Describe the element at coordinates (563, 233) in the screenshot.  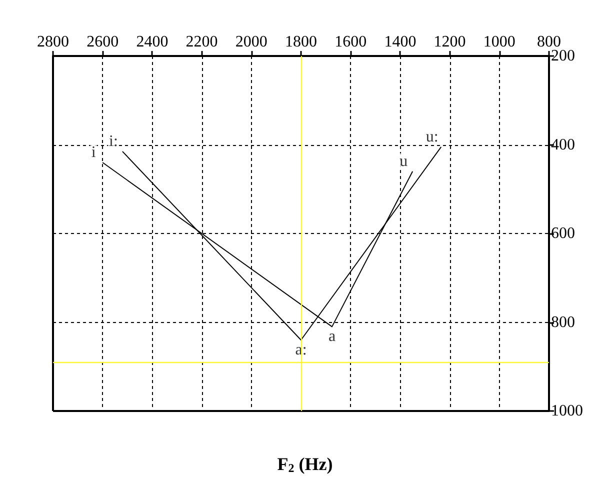
I see `y-tick-label: 600` at that location.